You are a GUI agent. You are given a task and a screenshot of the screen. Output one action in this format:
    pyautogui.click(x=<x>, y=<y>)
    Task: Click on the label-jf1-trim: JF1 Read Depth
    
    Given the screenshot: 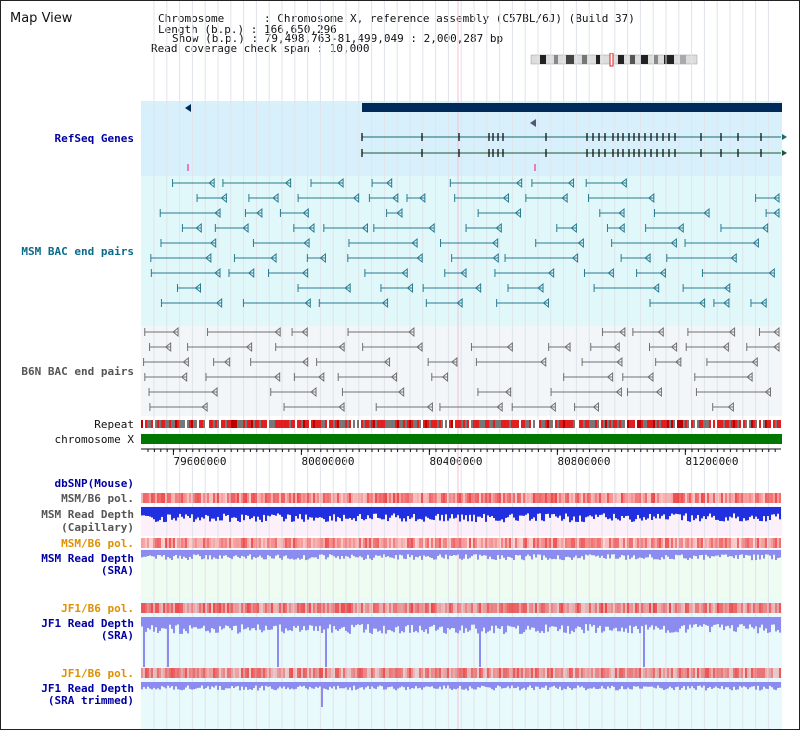 What is the action you would take?
    pyautogui.click(x=87, y=688)
    